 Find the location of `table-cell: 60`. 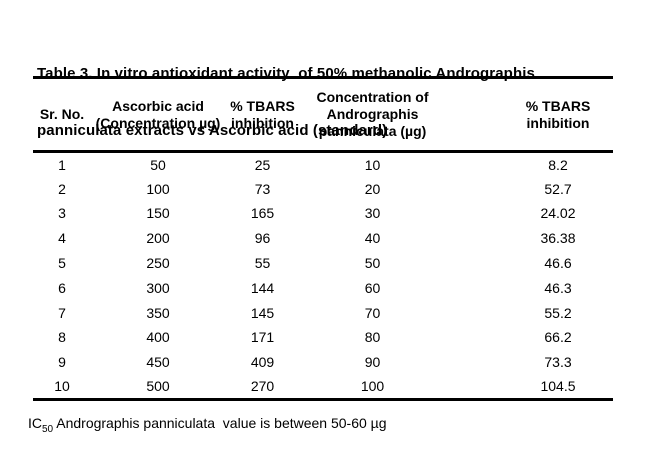

table-cell: 60 is located at coordinates (372, 287).